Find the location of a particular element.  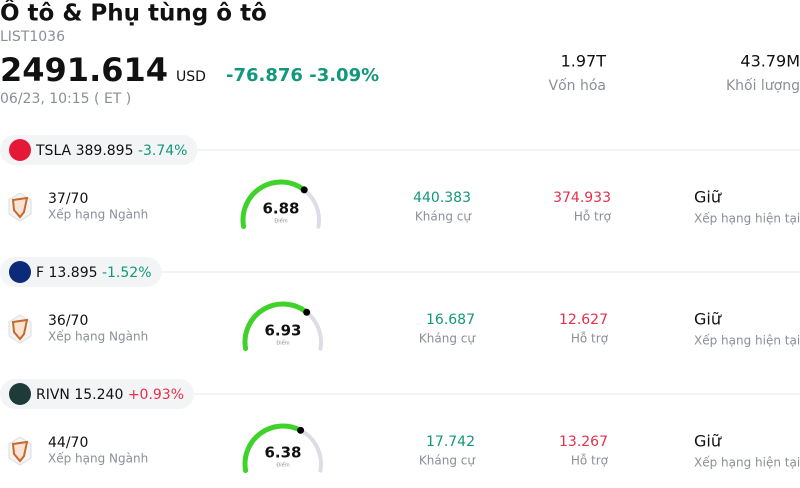

score: 6.88 is located at coordinates (280, 209).